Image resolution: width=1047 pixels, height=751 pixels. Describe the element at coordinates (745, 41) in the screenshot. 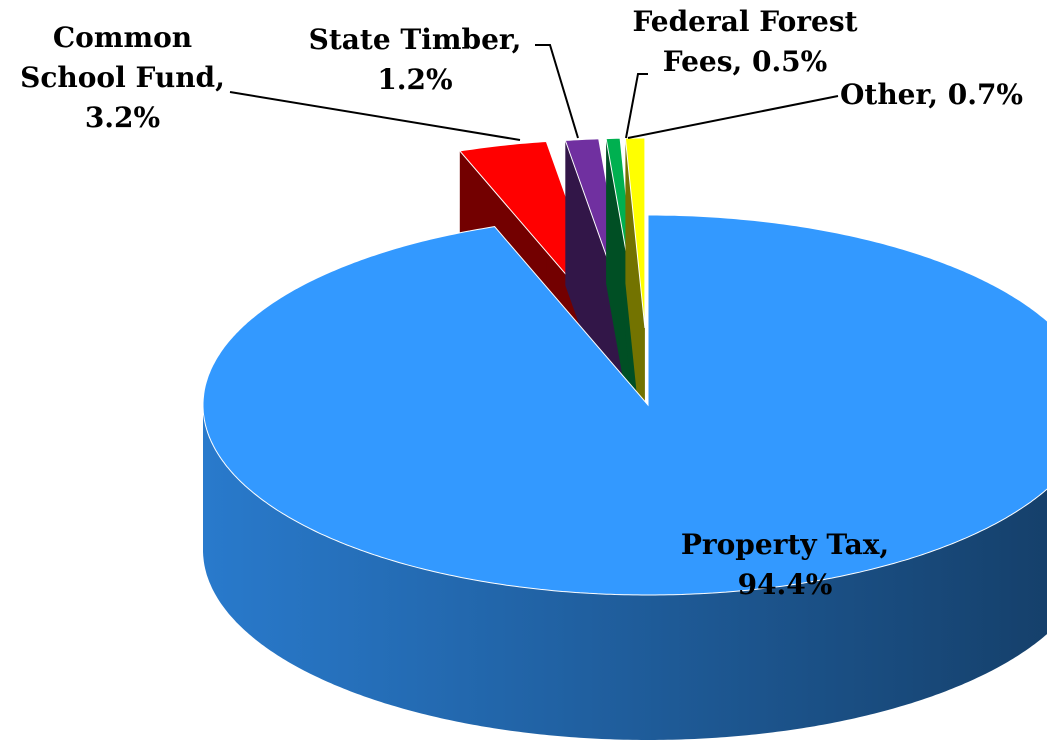

I see `data-label: Federal Forest Fees, 0.5%` at that location.